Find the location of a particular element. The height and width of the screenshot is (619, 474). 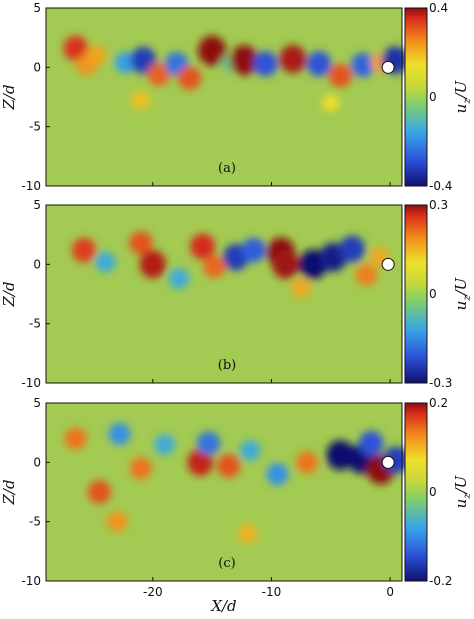

colorbar-b is located at coordinates (416, 294).